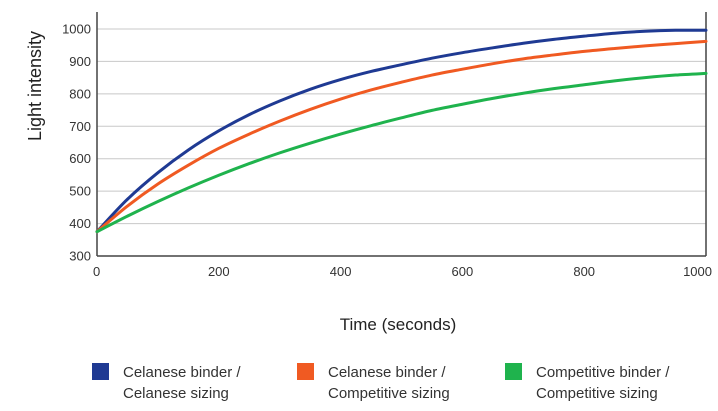  I want to click on legend-item: Competitive binder / Competitive sizing, so click(587, 383).